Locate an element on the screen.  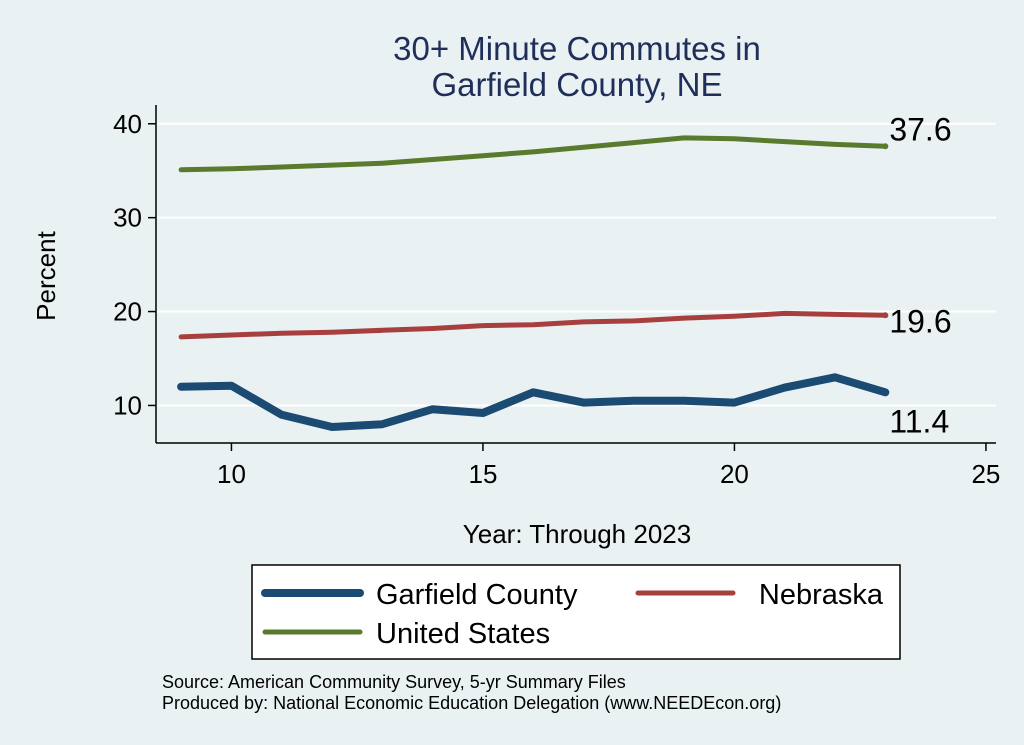
y-axis-title: Percent is located at coordinates (46, 275).